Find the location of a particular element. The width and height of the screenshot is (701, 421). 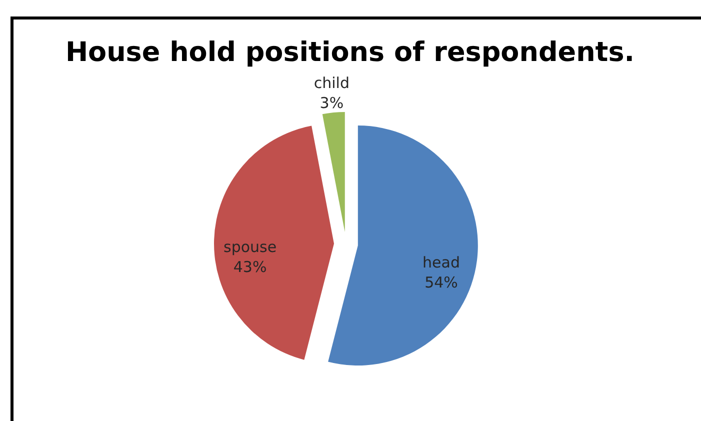

slice-label: head is located at coordinates (441, 262).